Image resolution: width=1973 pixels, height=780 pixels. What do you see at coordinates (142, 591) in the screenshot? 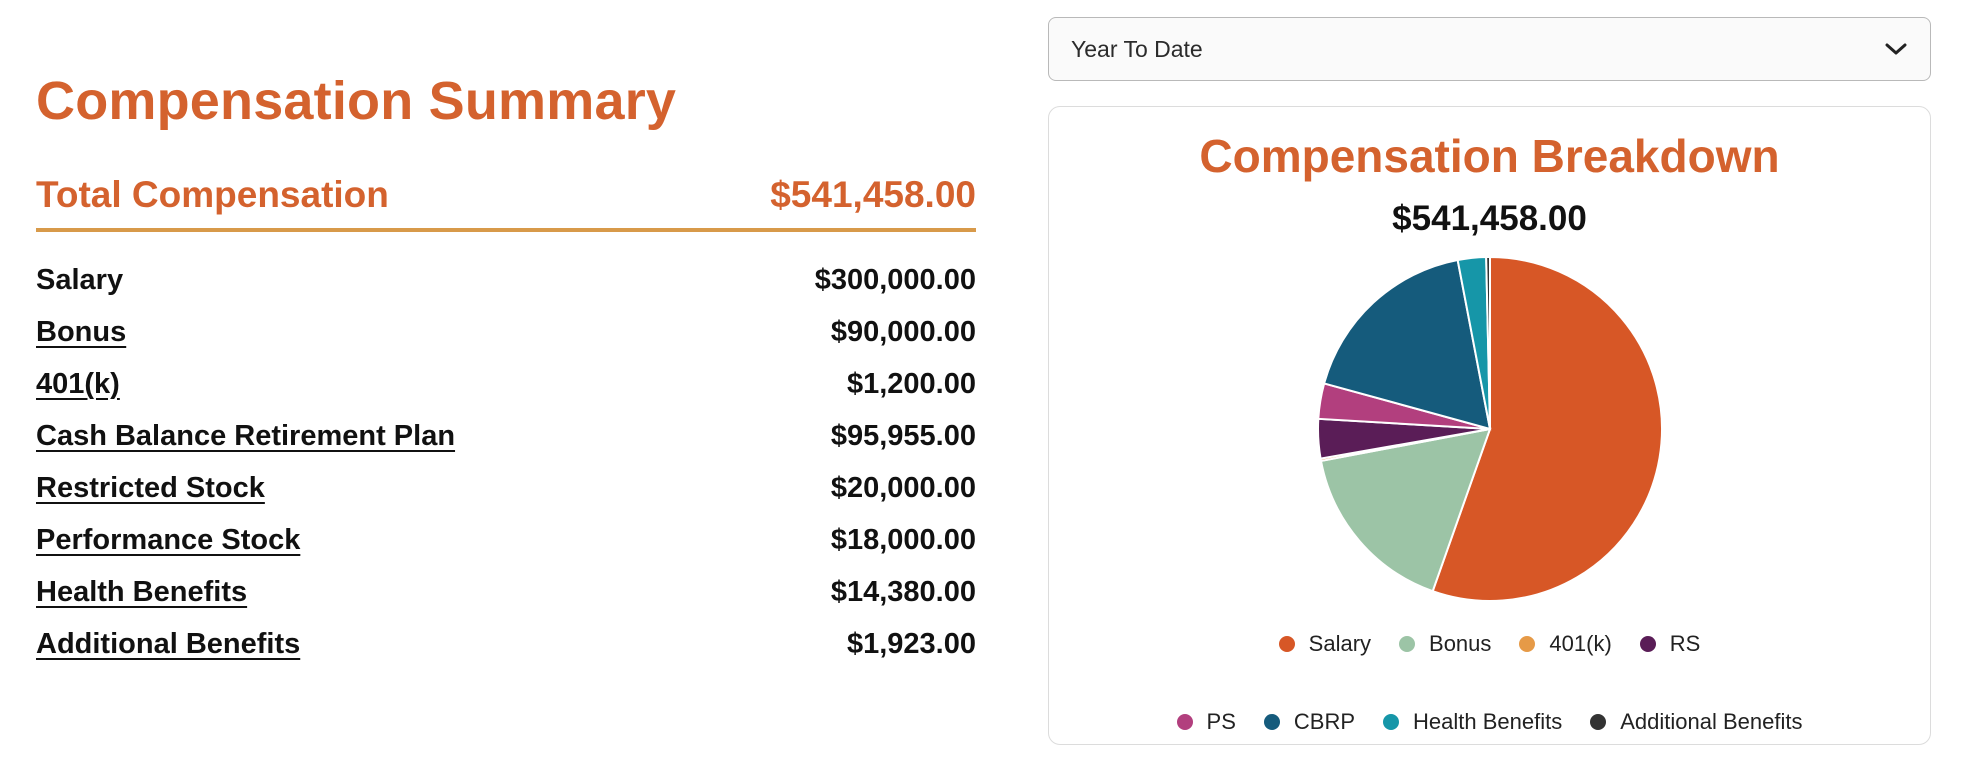
I see `health-benefits-link: Health Benefits` at bounding box center [142, 591].